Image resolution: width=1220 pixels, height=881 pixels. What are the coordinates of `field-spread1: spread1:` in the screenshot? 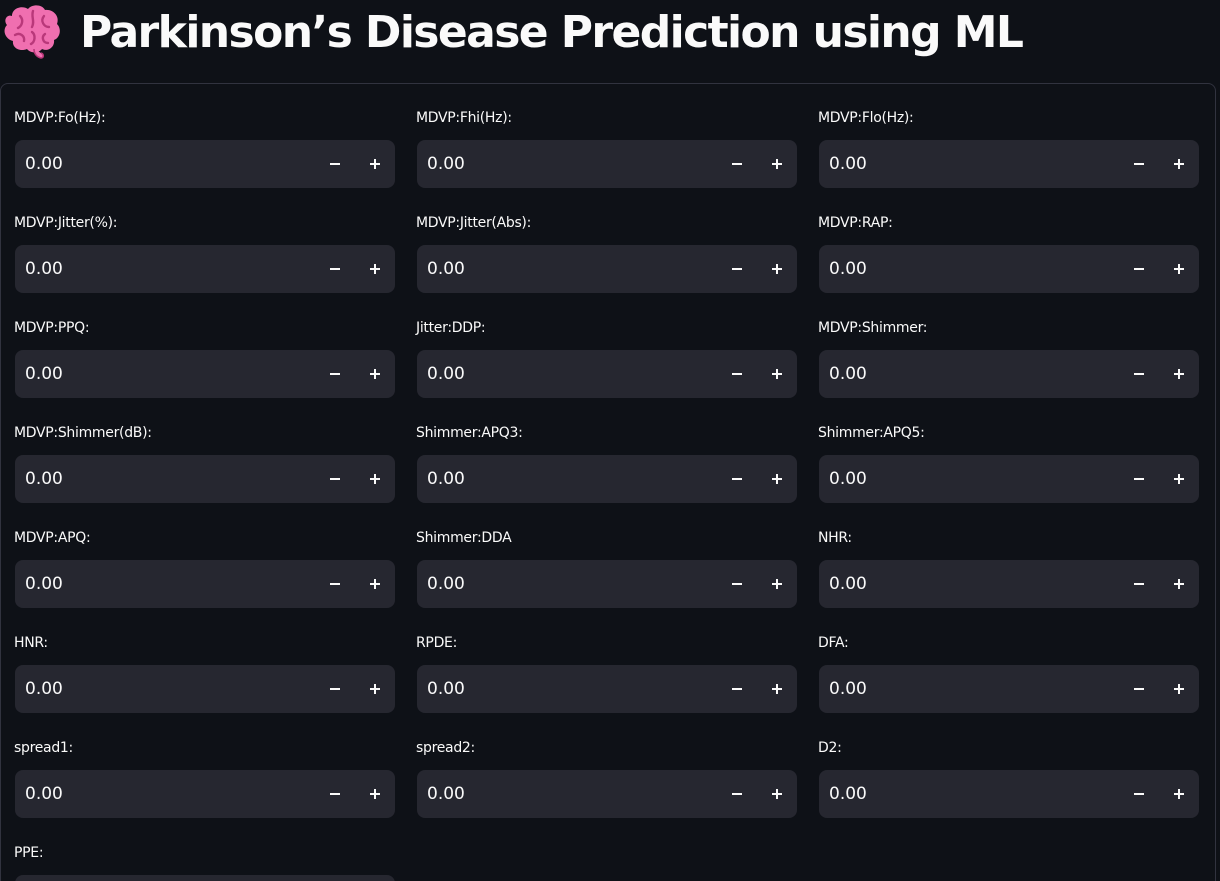 It's located at (204, 766).